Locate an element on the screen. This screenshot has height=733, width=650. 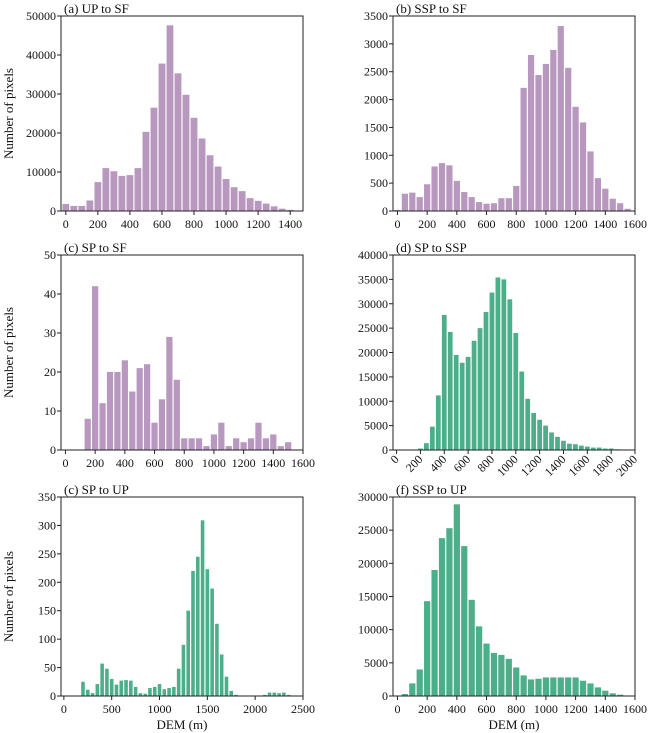
y-tick-label: 100 is located at coordinates (47, 639).